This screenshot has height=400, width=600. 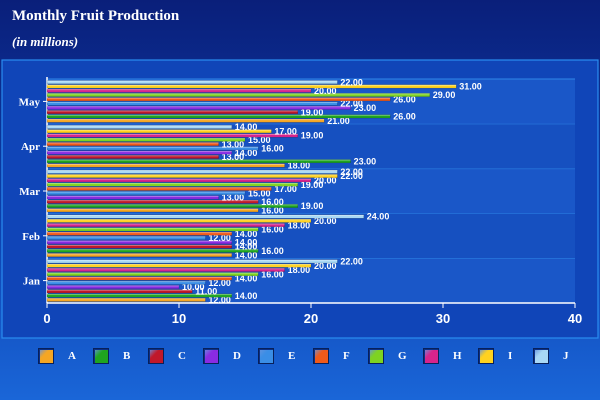 I want to click on bar-h-jan, so click(x=165, y=270).